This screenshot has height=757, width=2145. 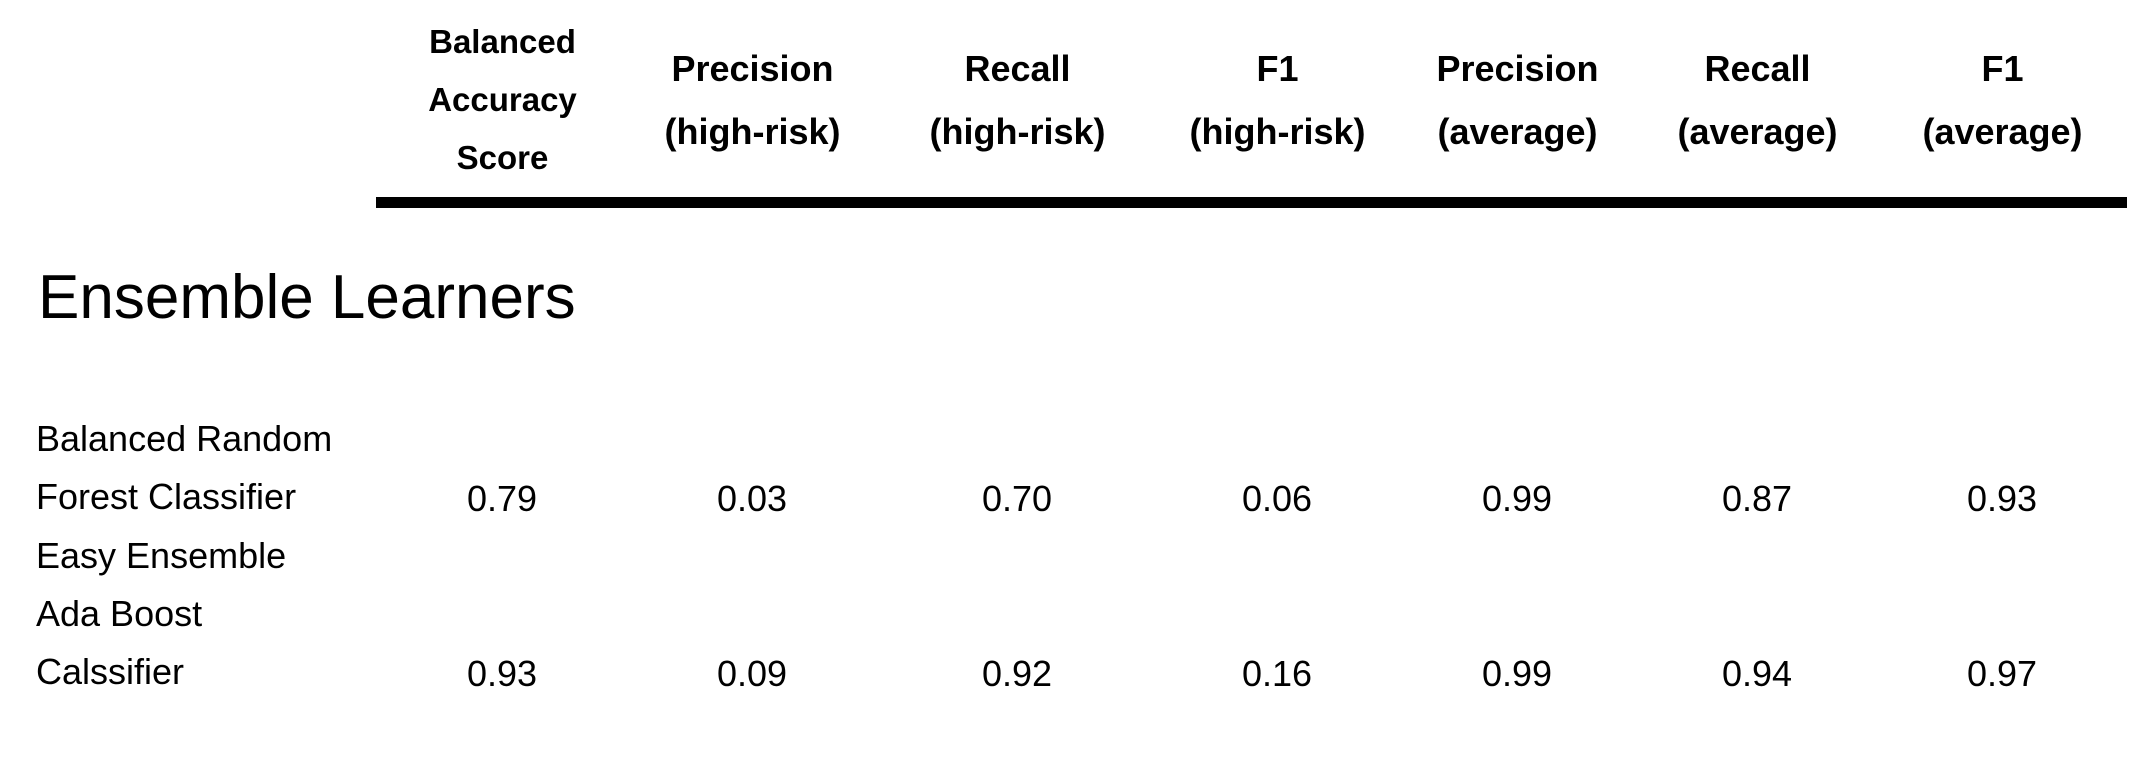 What do you see at coordinates (752, 100) in the screenshot?
I see `column-header-precision-high-risk: Precision (high-risk)` at bounding box center [752, 100].